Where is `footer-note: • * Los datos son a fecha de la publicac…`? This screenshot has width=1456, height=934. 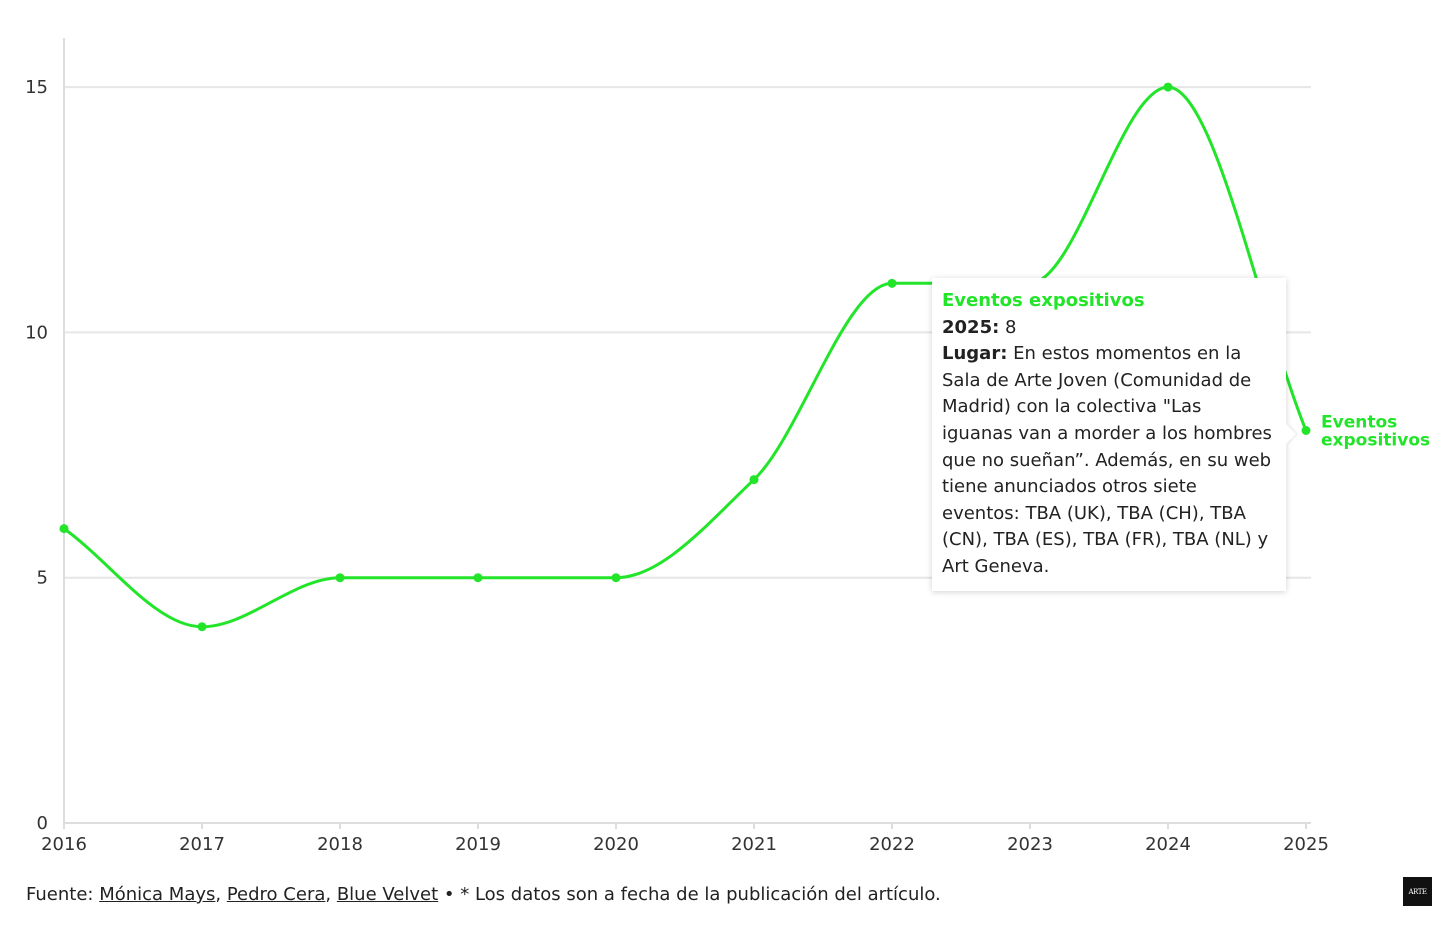 footer-note: • * Los datos son a fecha de la publicac… is located at coordinates (689, 894).